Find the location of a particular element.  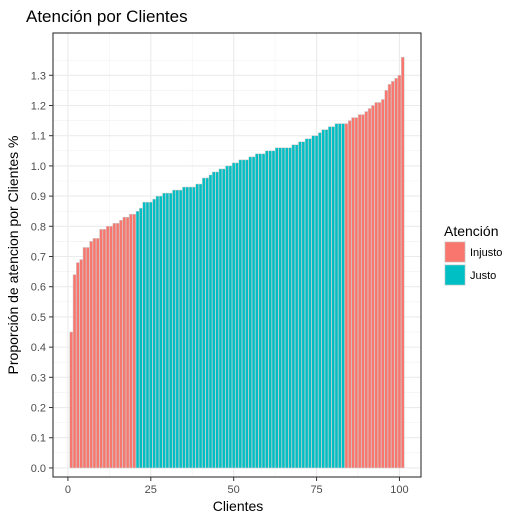

x-tick-label: 25 is located at coordinates (151, 490).